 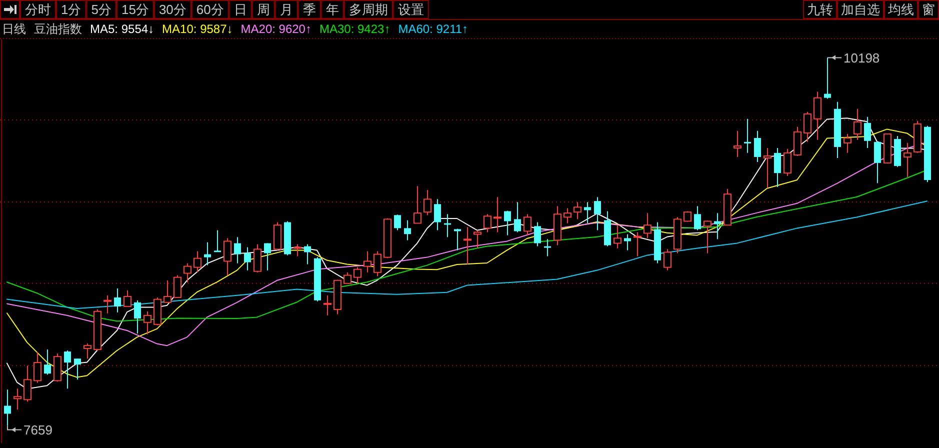 What do you see at coordinates (309, 9) in the screenshot?
I see `text: 季` at bounding box center [309, 9].